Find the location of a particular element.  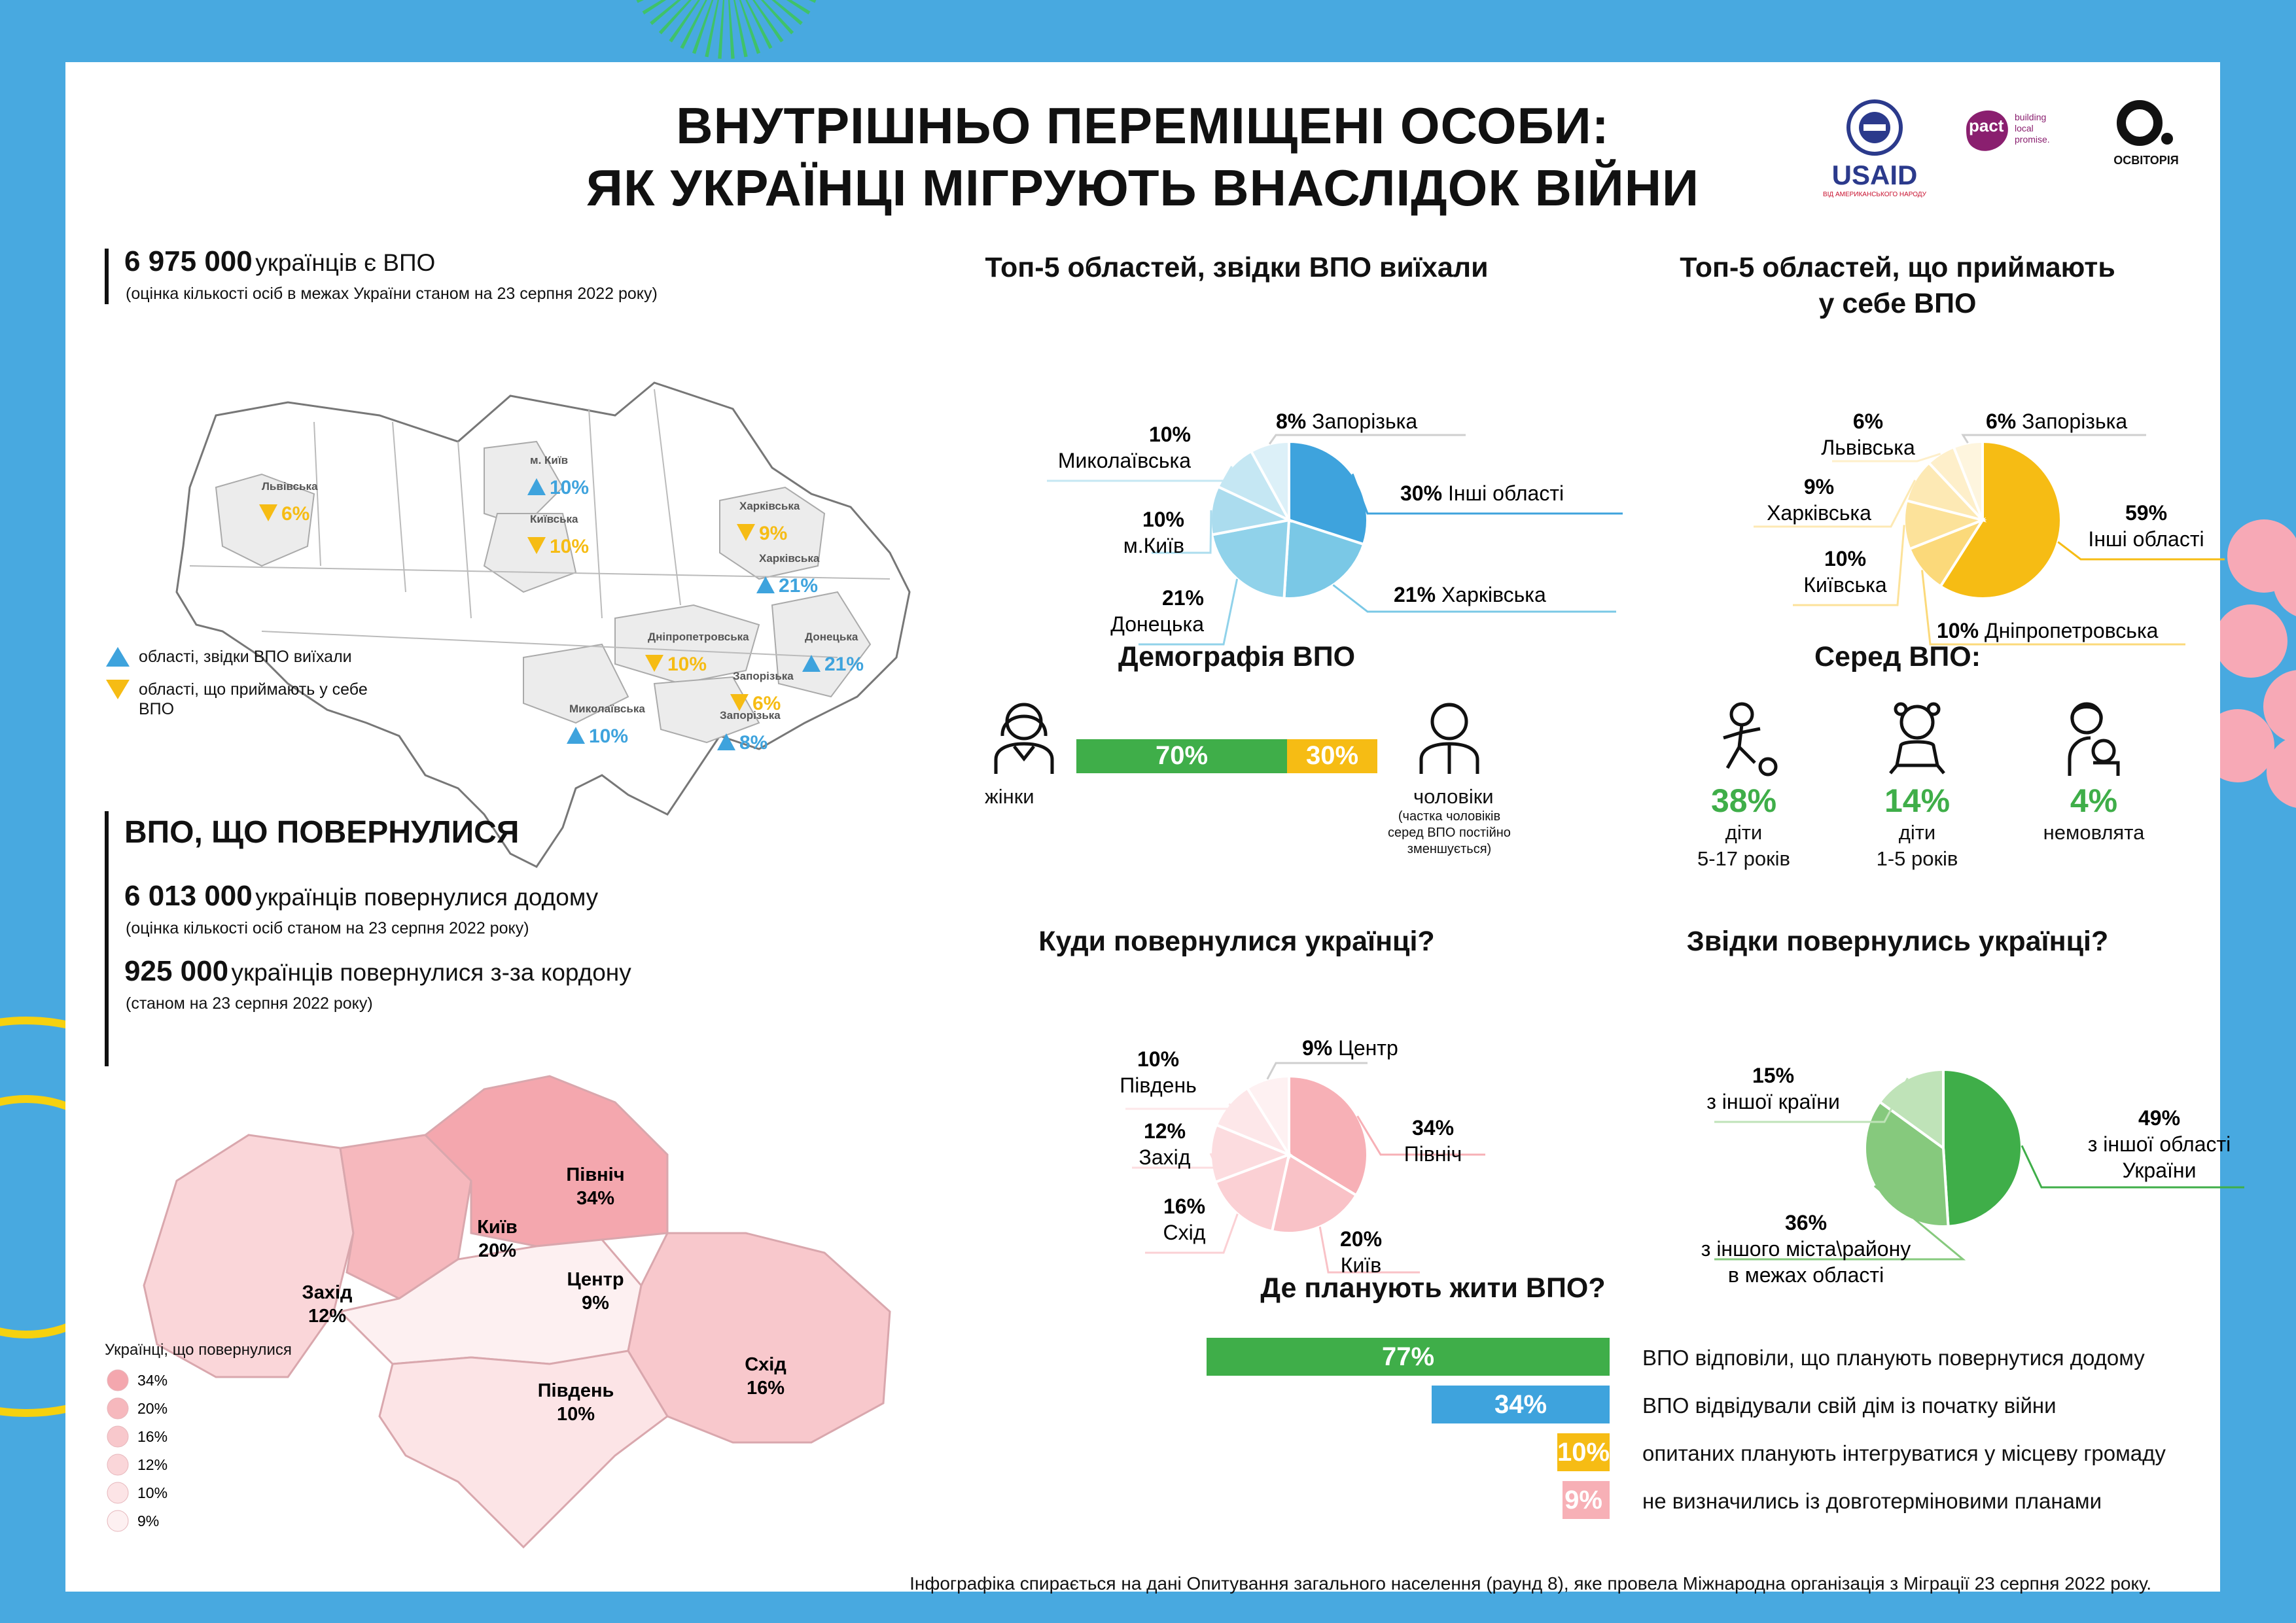

idp-region-name: Запорізька is located at coordinates (751, 715).